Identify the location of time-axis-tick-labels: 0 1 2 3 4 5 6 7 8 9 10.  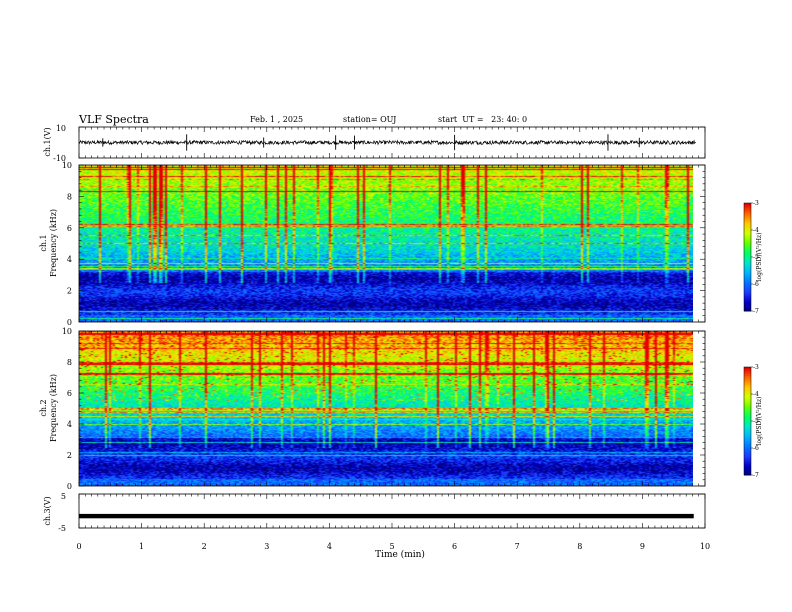
(393, 546).